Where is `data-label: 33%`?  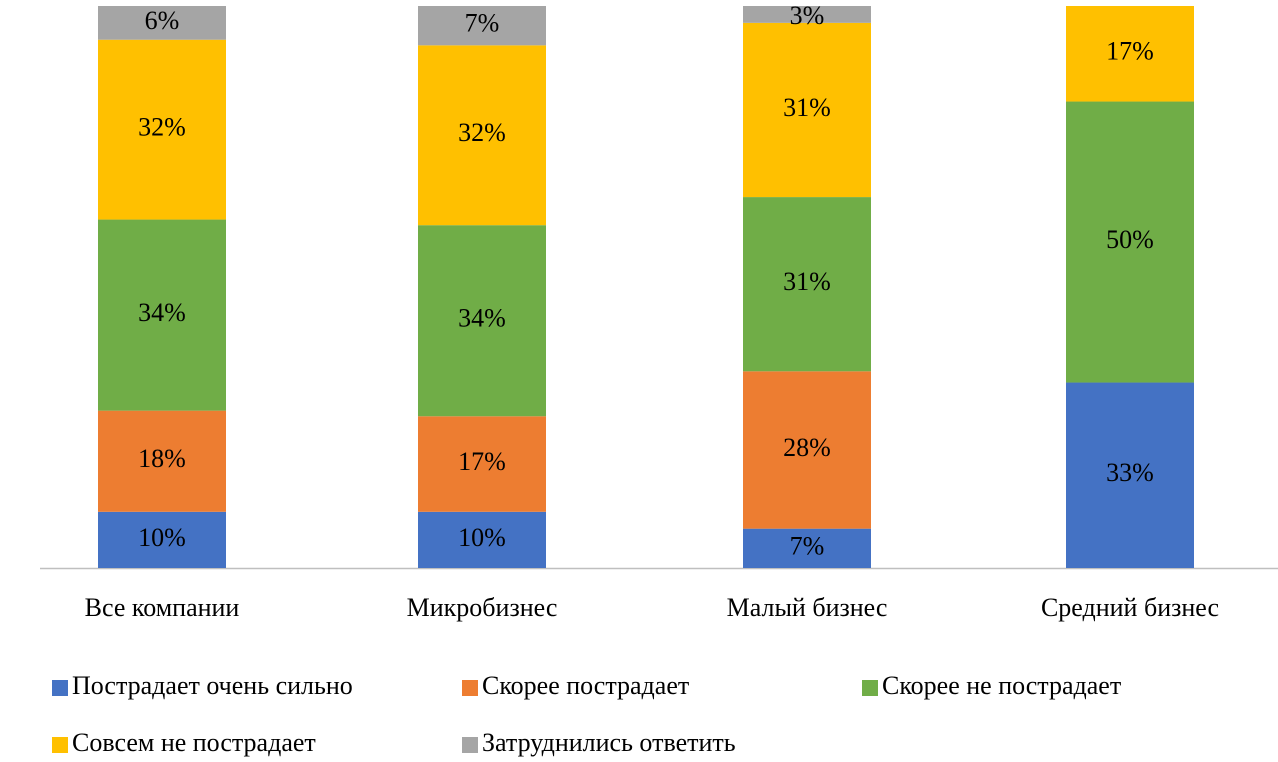
data-label: 33% is located at coordinates (1130, 472).